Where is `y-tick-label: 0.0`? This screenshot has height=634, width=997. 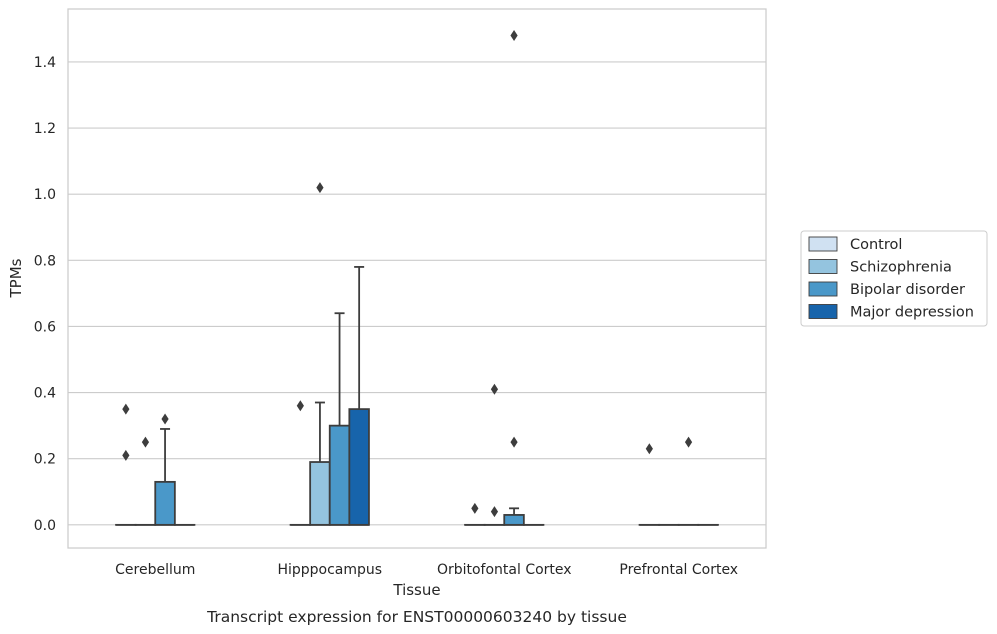 y-tick-label: 0.0 is located at coordinates (45, 526).